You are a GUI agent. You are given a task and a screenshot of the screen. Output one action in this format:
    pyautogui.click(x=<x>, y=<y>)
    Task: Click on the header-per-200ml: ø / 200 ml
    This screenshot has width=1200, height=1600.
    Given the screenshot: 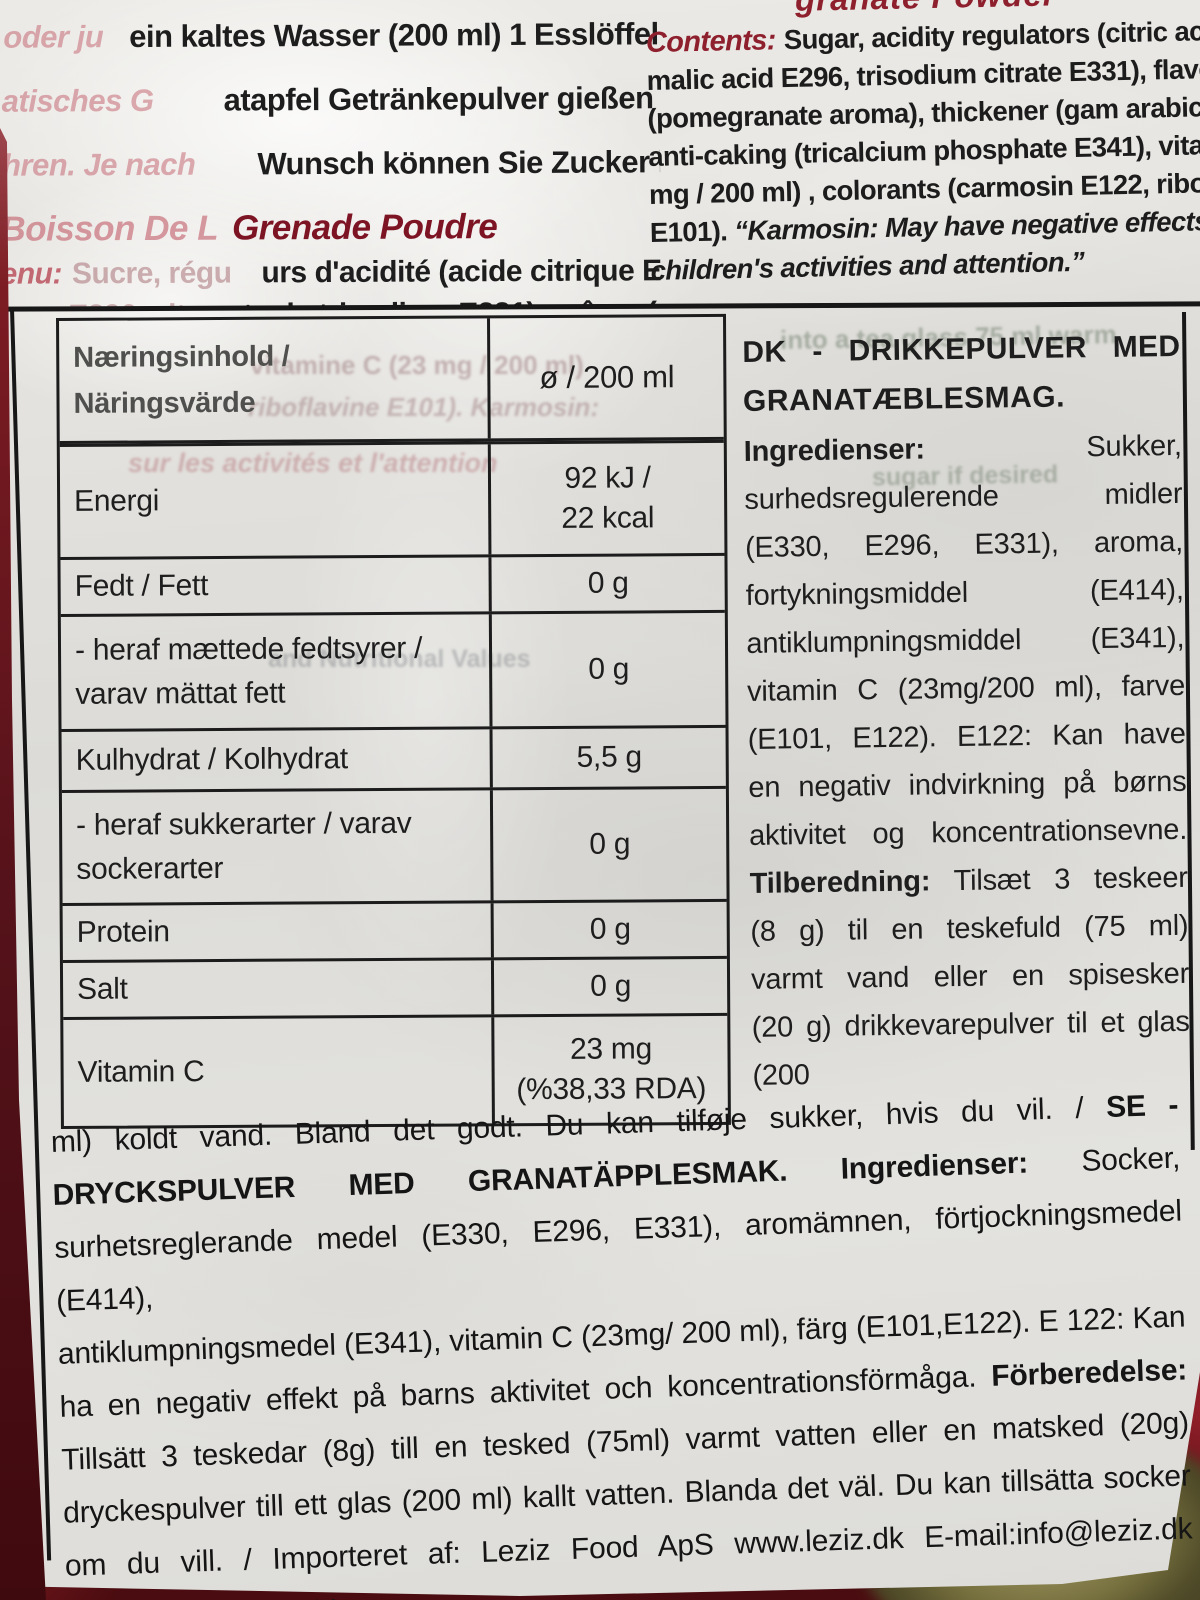 What is the action you would take?
    pyautogui.click(x=607, y=377)
    